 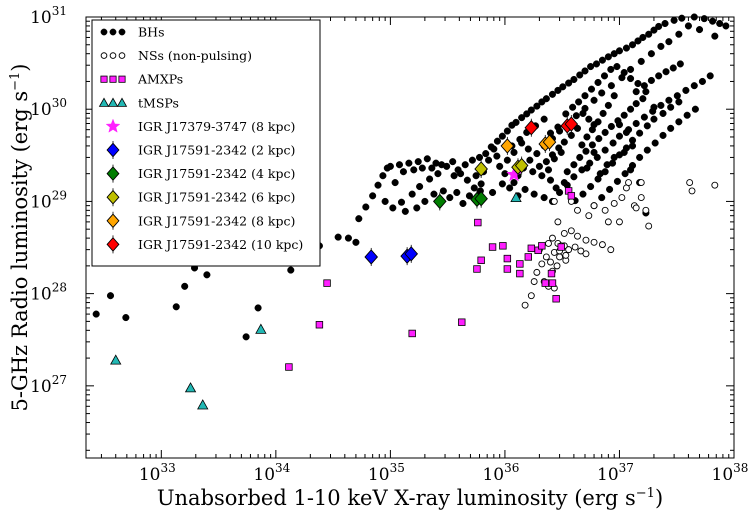 I want to click on legend-item-4: IGR J17379-3747 (8 kpc), so click(x=200, y=126).